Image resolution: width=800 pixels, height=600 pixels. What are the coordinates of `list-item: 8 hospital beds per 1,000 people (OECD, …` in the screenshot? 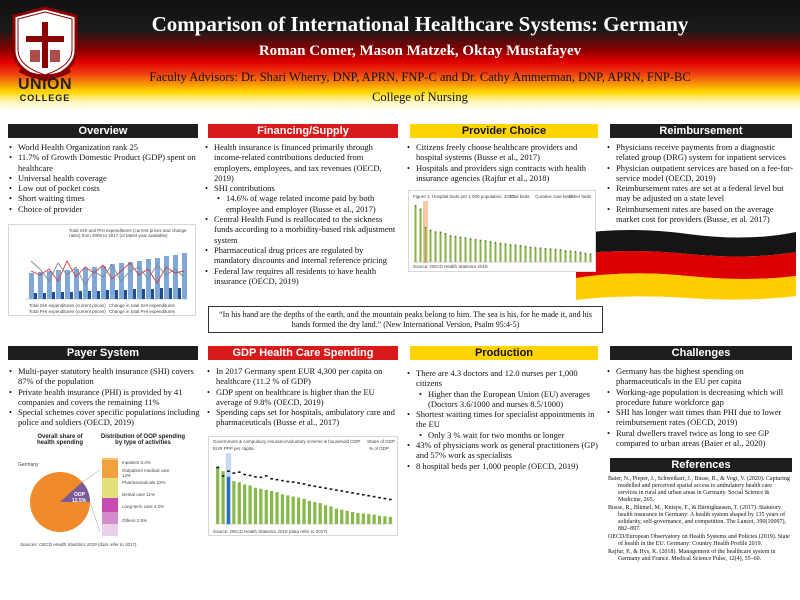 It's located at (504, 466).